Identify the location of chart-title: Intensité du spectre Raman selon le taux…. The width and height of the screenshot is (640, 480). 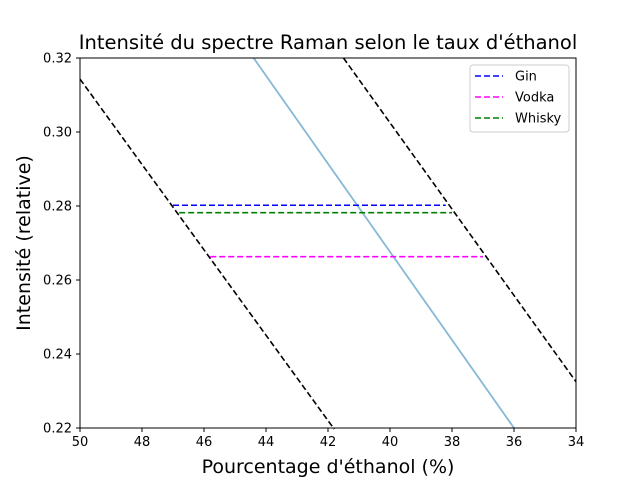
(328, 42).